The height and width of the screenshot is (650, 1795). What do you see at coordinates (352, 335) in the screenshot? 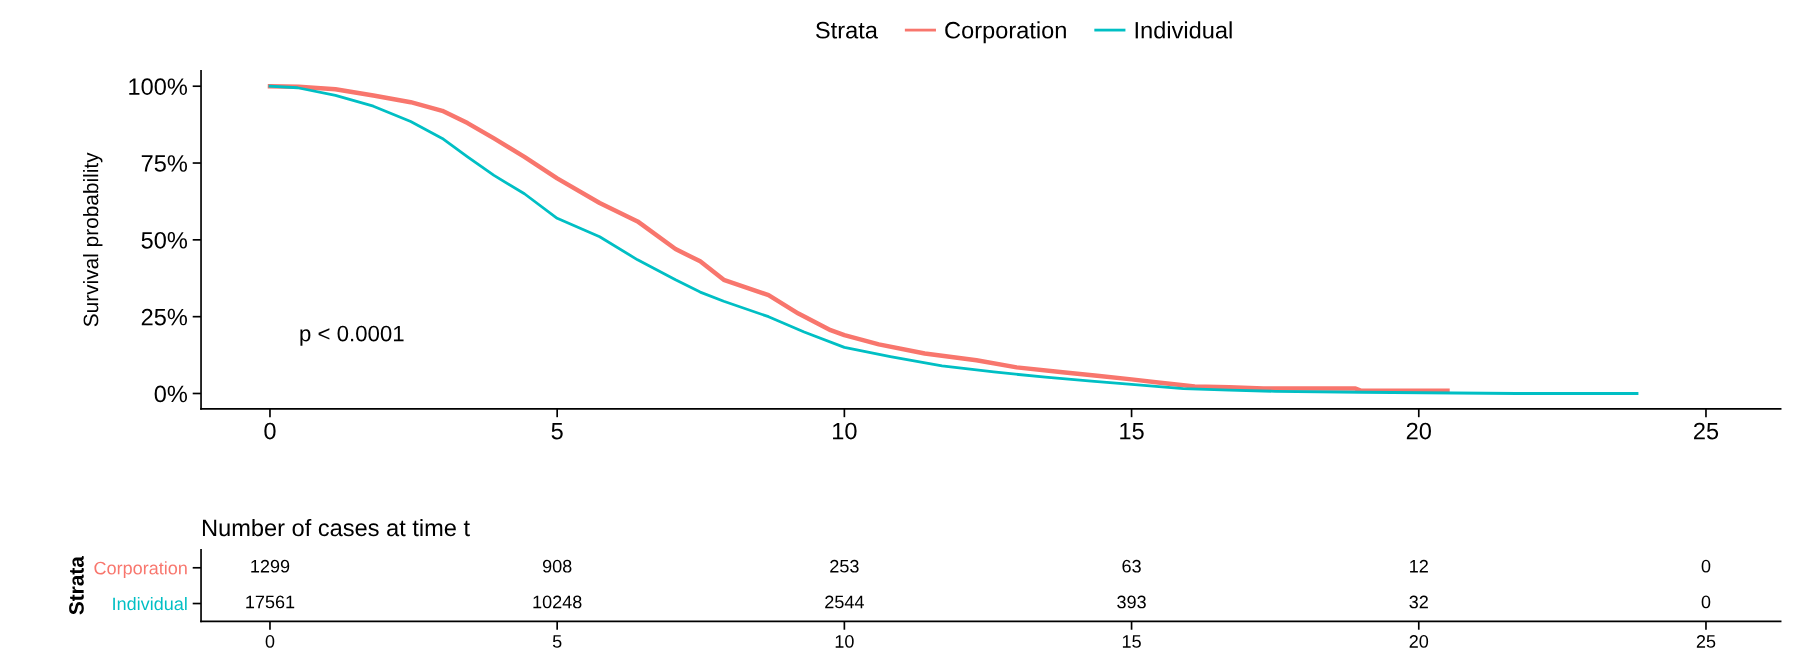
I see `annotation: p < 0.0001` at bounding box center [352, 335].